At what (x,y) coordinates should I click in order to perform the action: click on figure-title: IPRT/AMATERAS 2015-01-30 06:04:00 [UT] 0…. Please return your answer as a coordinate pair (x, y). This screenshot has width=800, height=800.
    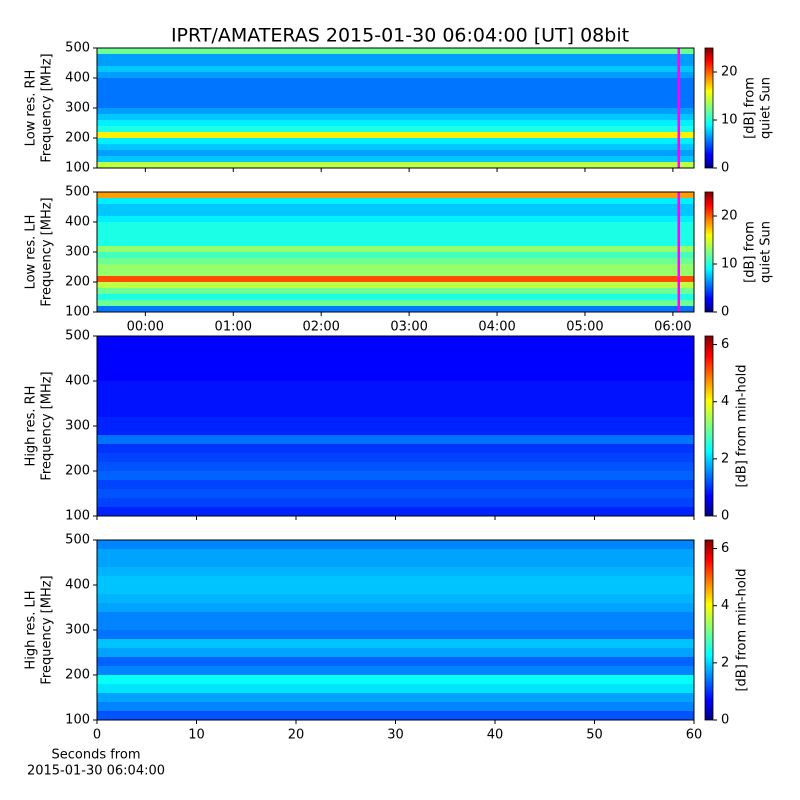
    Looking at the image, I should click on (400, 36).